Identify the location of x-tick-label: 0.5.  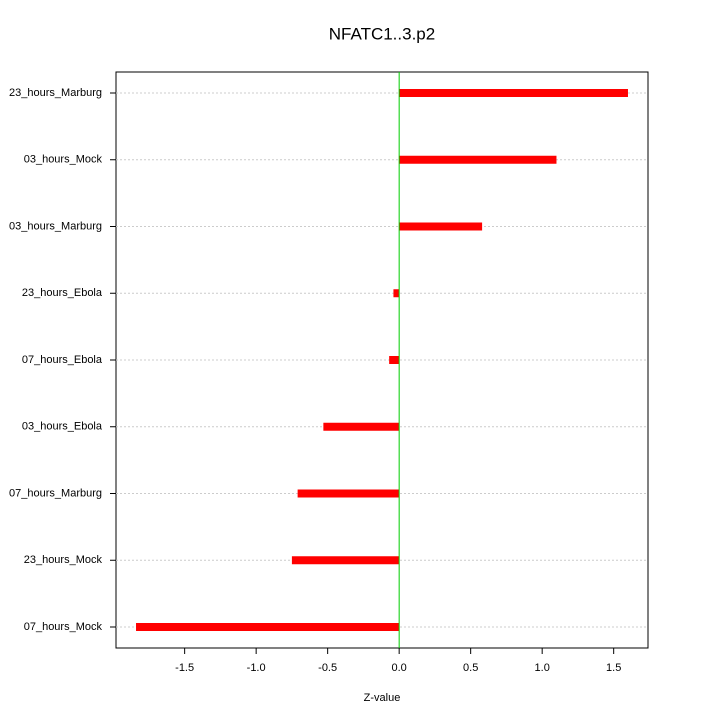
(470, 668).